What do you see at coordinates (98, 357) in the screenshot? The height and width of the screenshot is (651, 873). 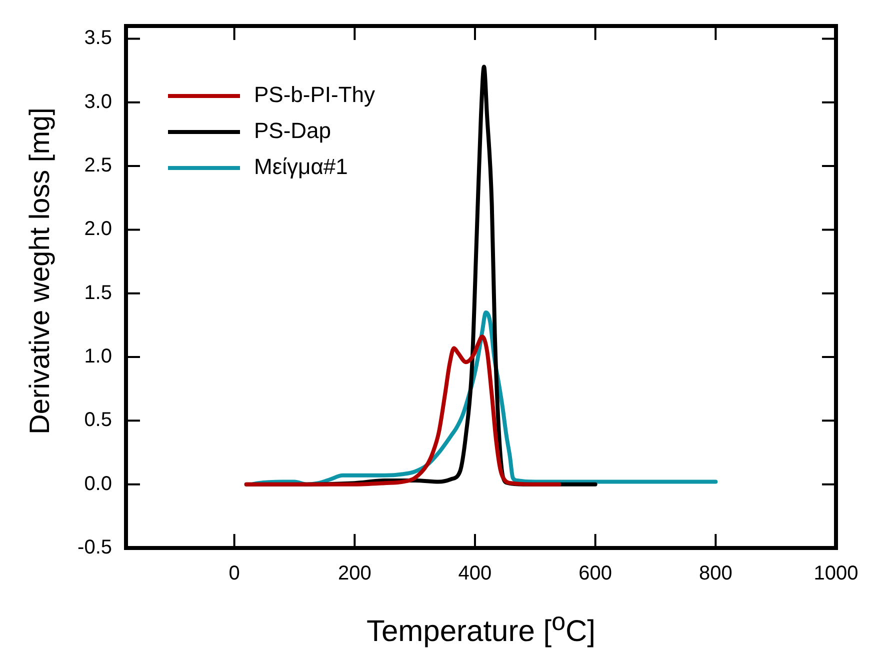 I see `y-tick-label: 1.0` at bounding box center [98, 357].